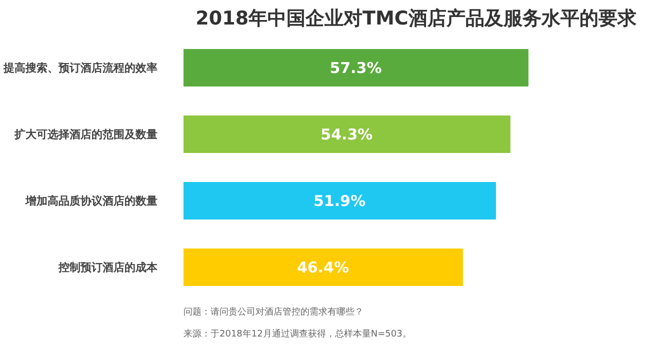  What do you see at coordinates (417, 19) in the screenshot?
I see `chart-title: 2018年中国企业对TMC酒店产品及服务水平的要求` at bounding box center [417, 19].